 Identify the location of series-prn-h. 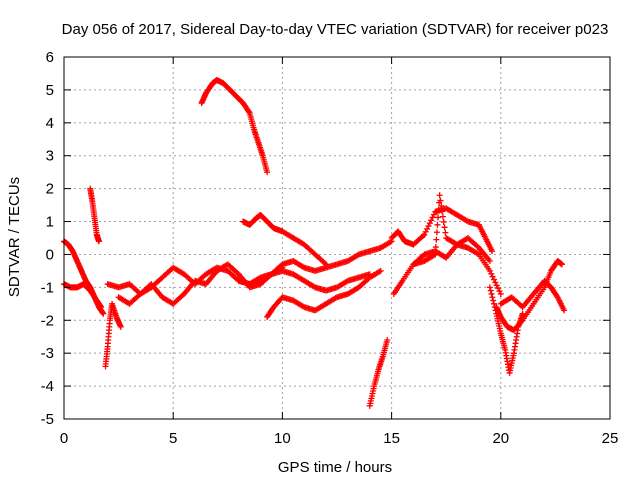
(285, 239).